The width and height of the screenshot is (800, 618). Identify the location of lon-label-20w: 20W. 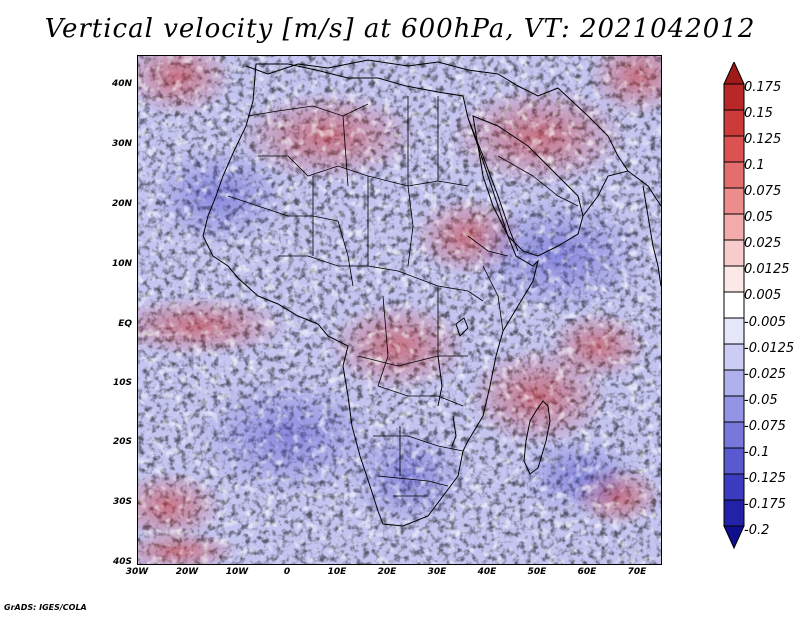
(187, 572).